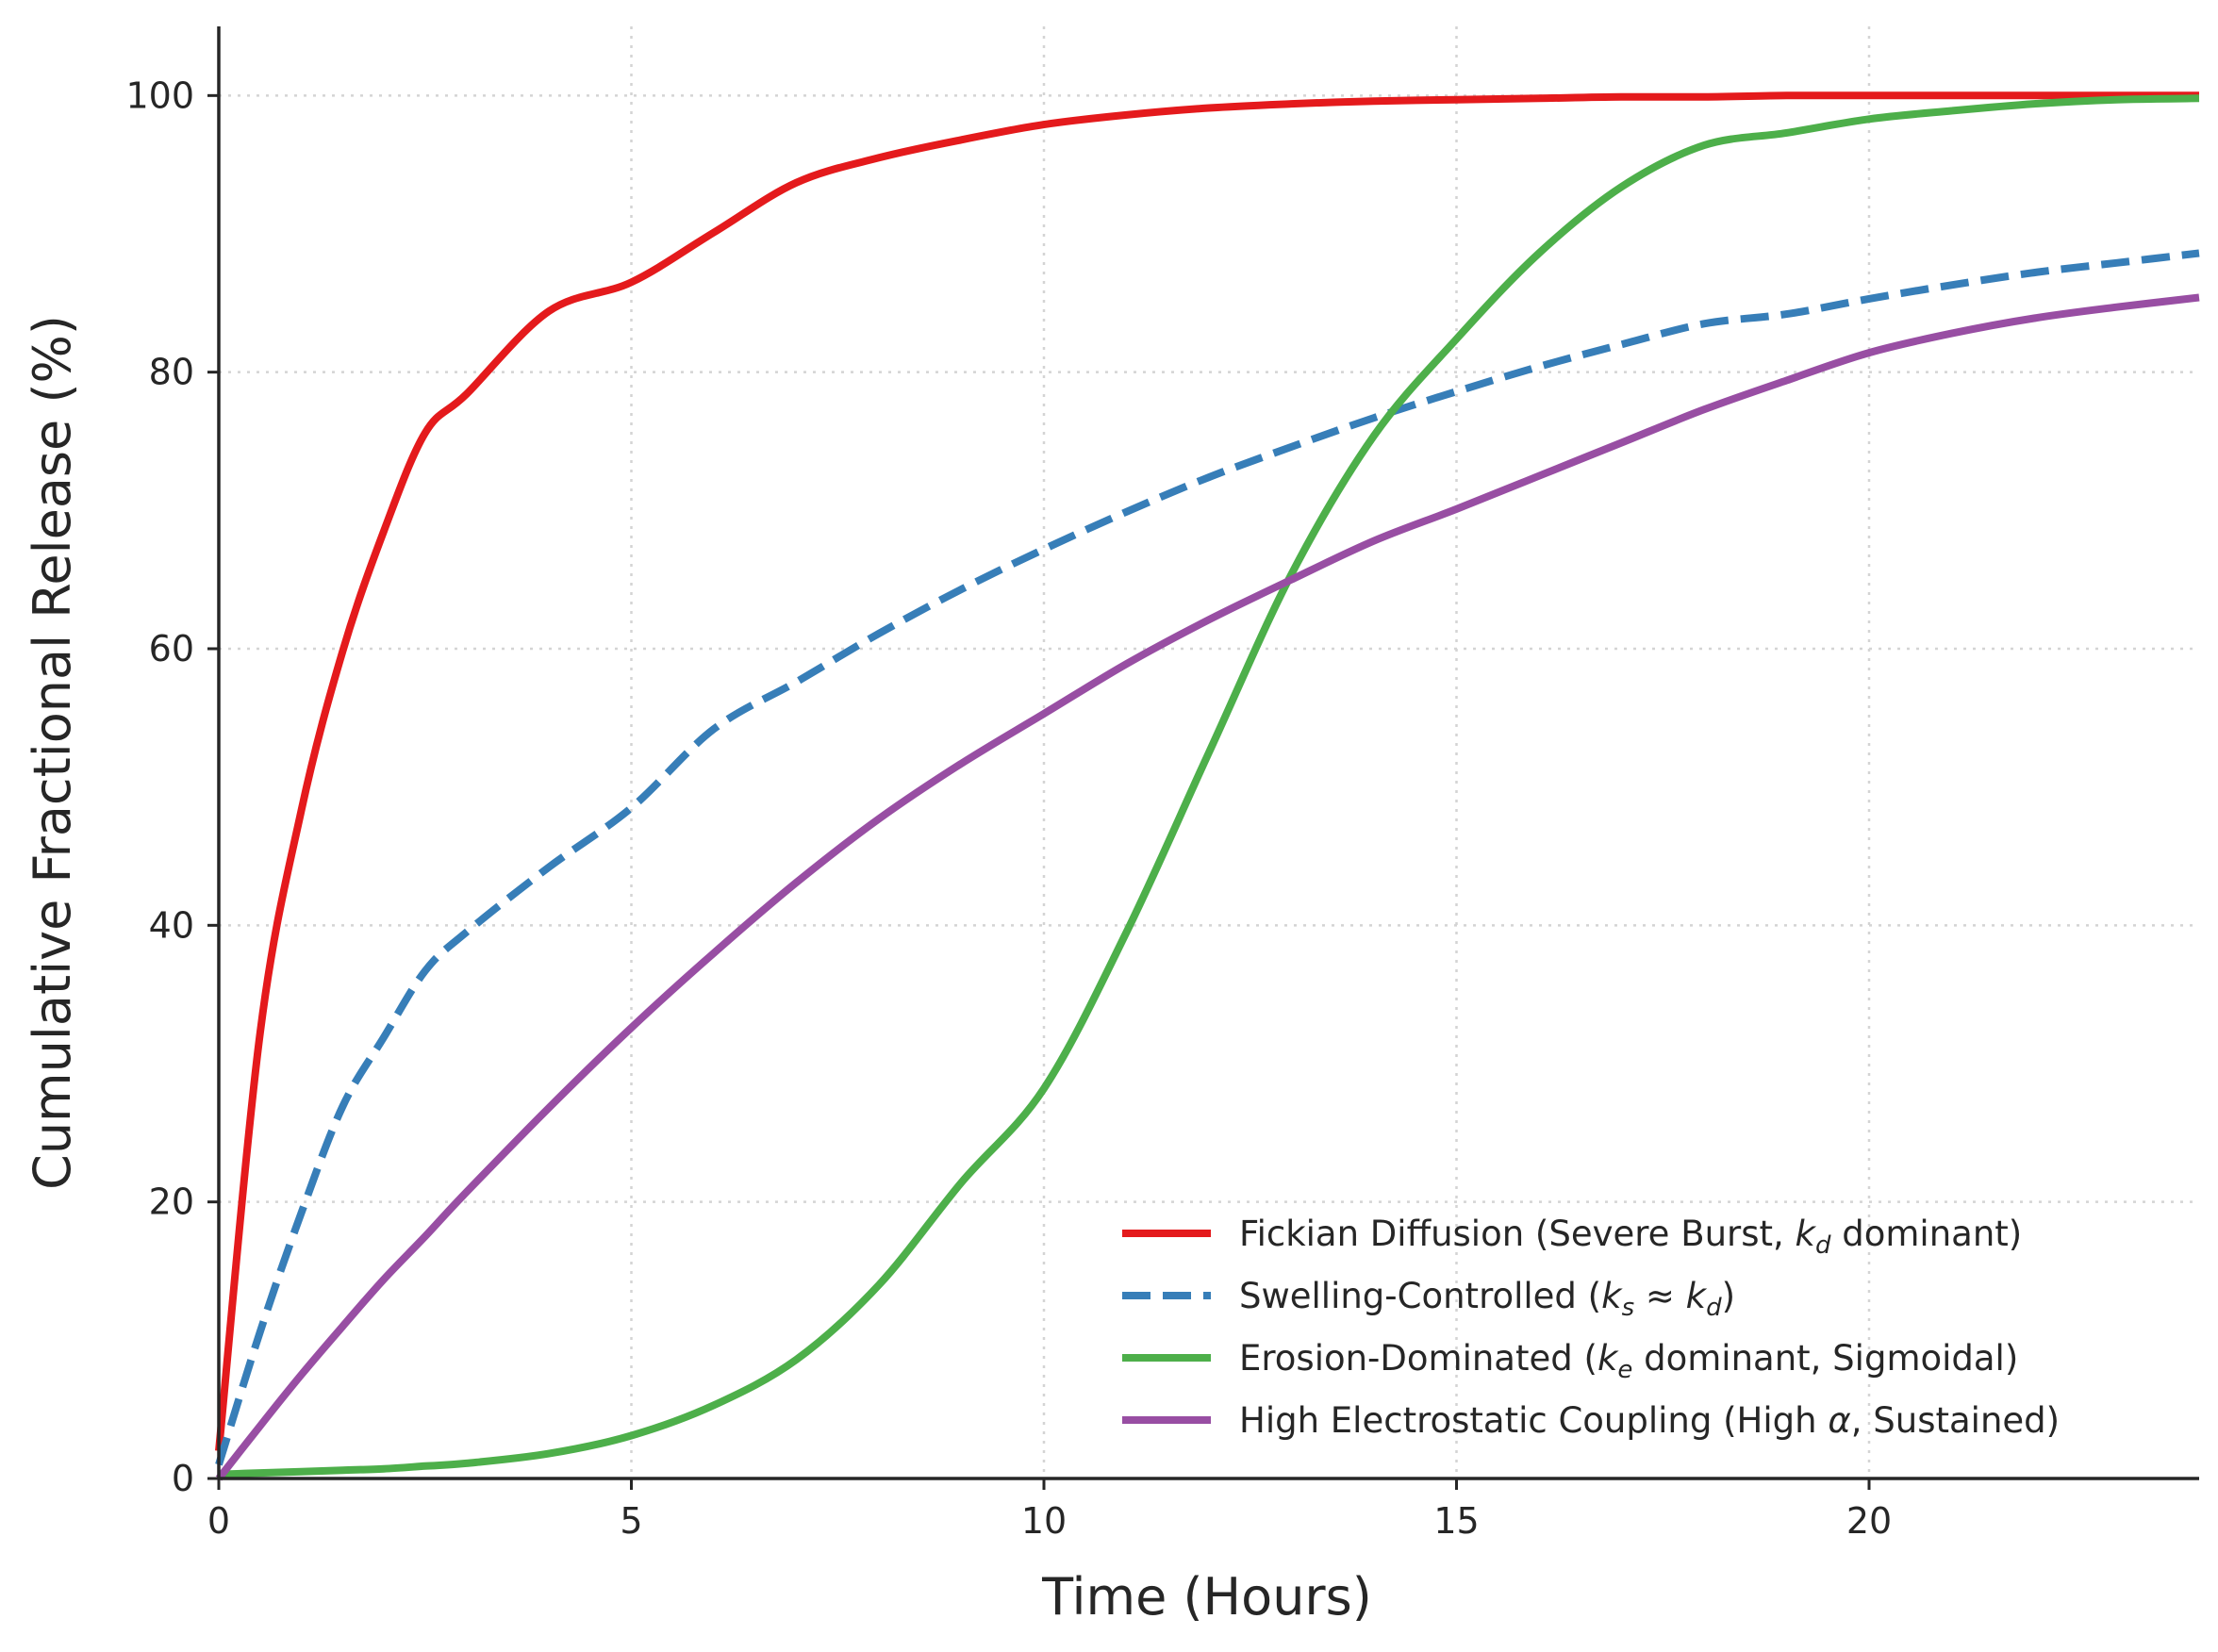 The width and height of the screenshot is (2218, 1652). Describe the element at coordinates (53, 752) in the screenshot. I see `y-axis-title: Cumulative Fractional Release (%)` at that location.